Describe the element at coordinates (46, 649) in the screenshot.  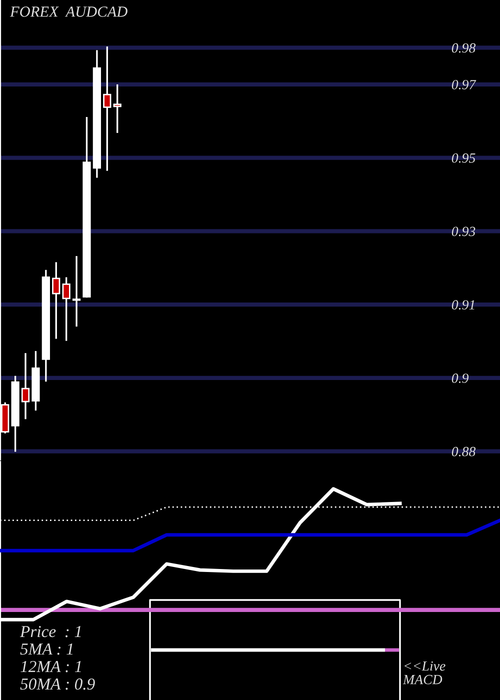
I see `text: 5MA : 1` at that location.